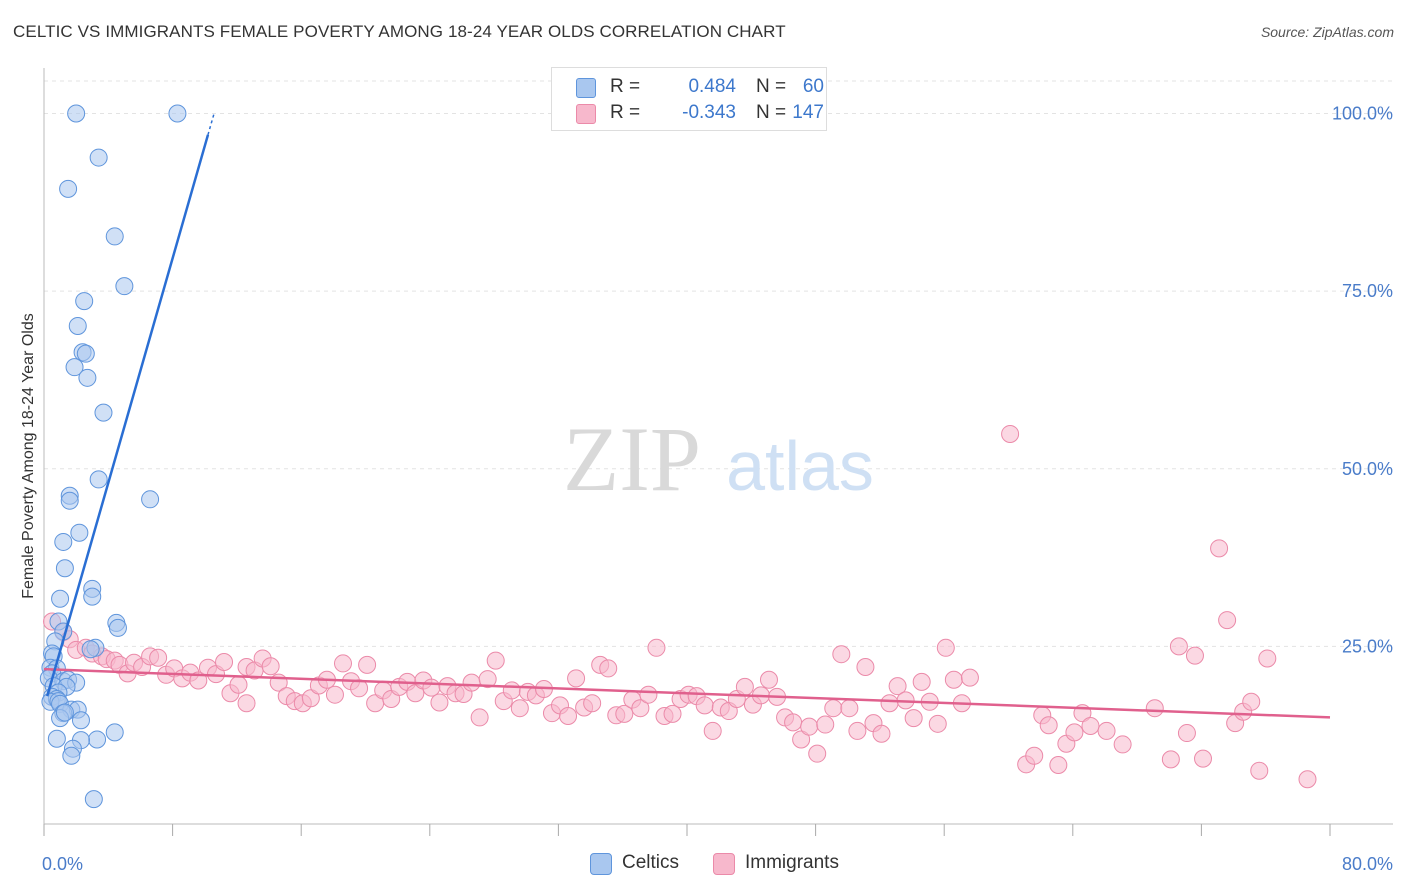 The width and height of the screenshot is (1406, 892). I want to click on legend-r-value: -0.343, so click(709, 112).